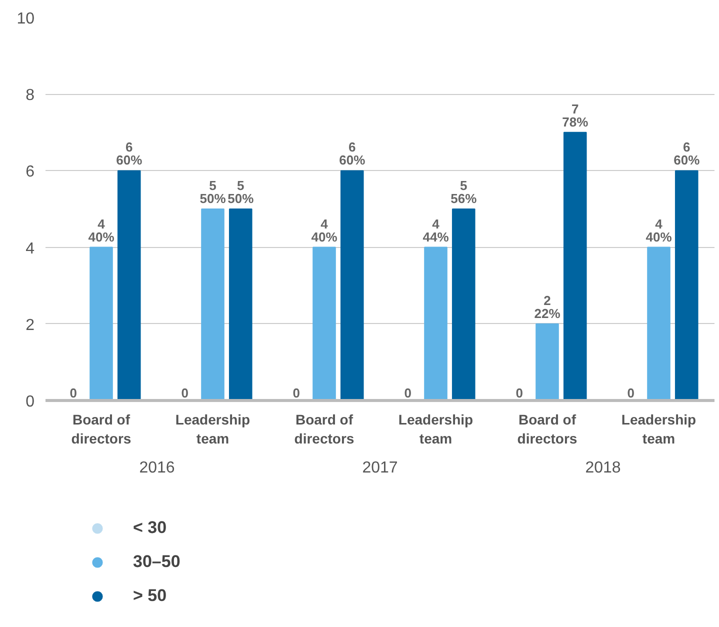  What do you see at coordinates (25, 19) in the screenshot?
I see `y-tick-label: 10` at bounding box center [25, 19].